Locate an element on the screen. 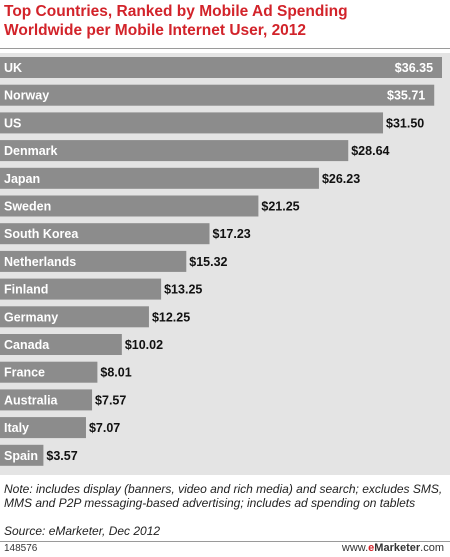  brand-name: Marketer is located at coordinates (397, 548).